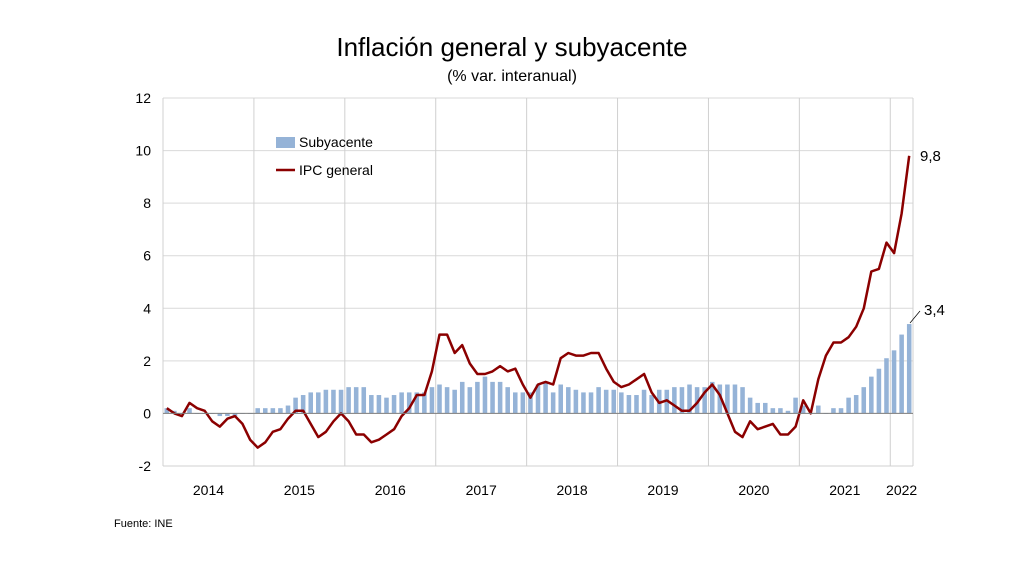  What do you see at coordinates (753, 490) in the screenshot?
I see `x-tick-label: 2020` at bounding box center [753, 490].